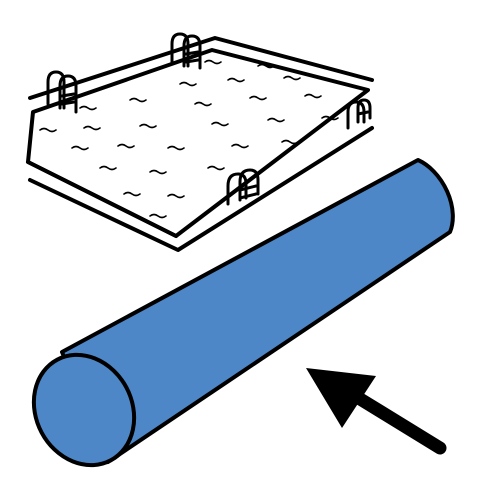 This screenshot has width=500, height=500. I want to click on arrow-head, so click(341, 398).